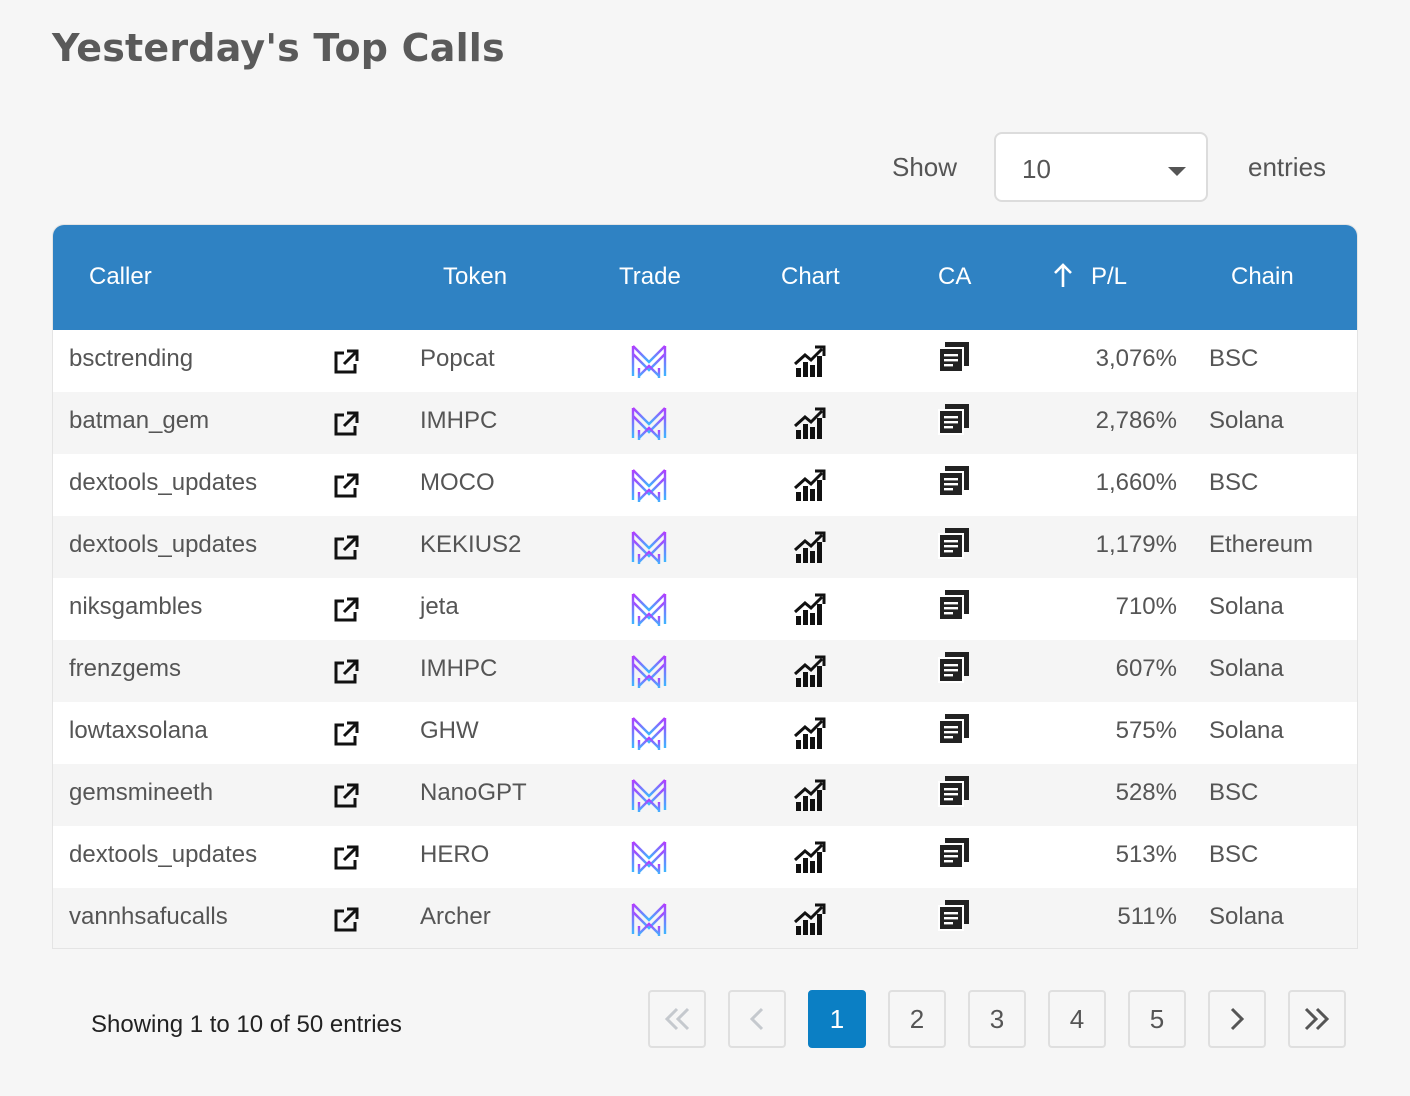 The height and width of the screenshot is (1096, 1410). I want to click on table-row: gemsmineeth NanoGPT 528% BSC, so click(705, 795).